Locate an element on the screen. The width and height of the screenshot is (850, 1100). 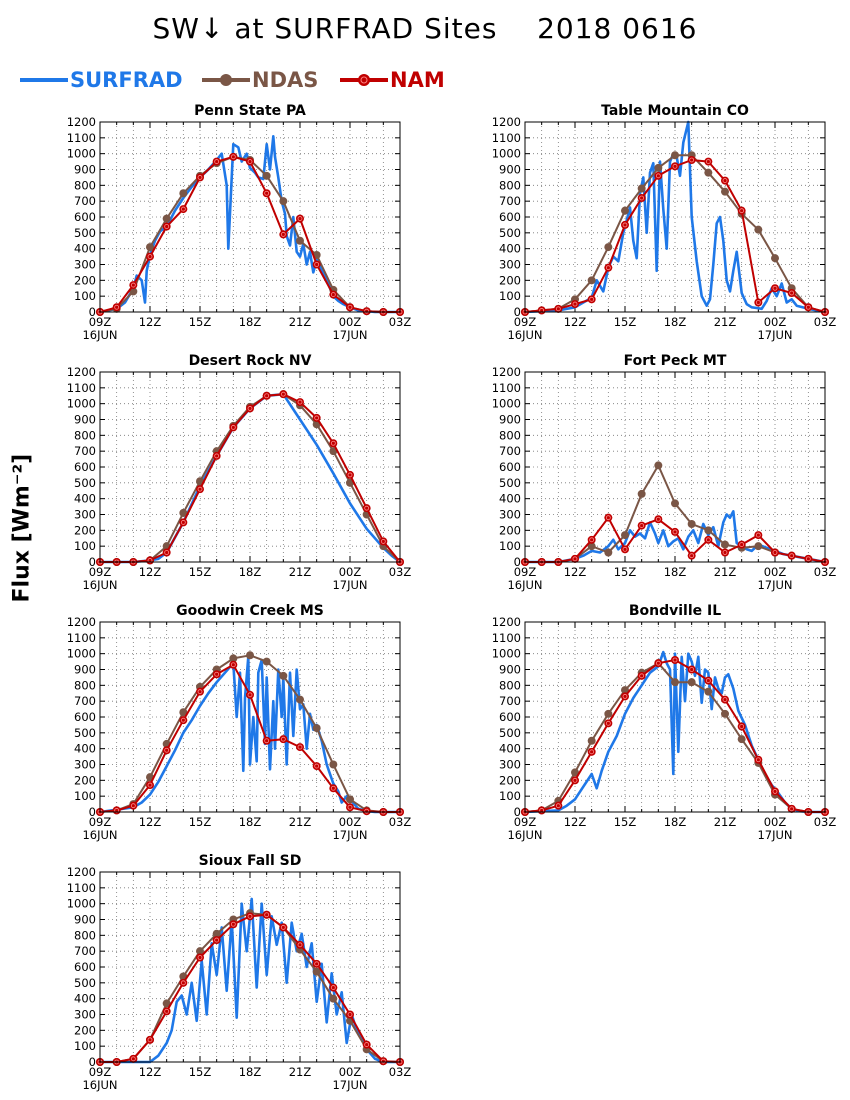
y-tick-label: 900 is located at coordinates (85, 920).